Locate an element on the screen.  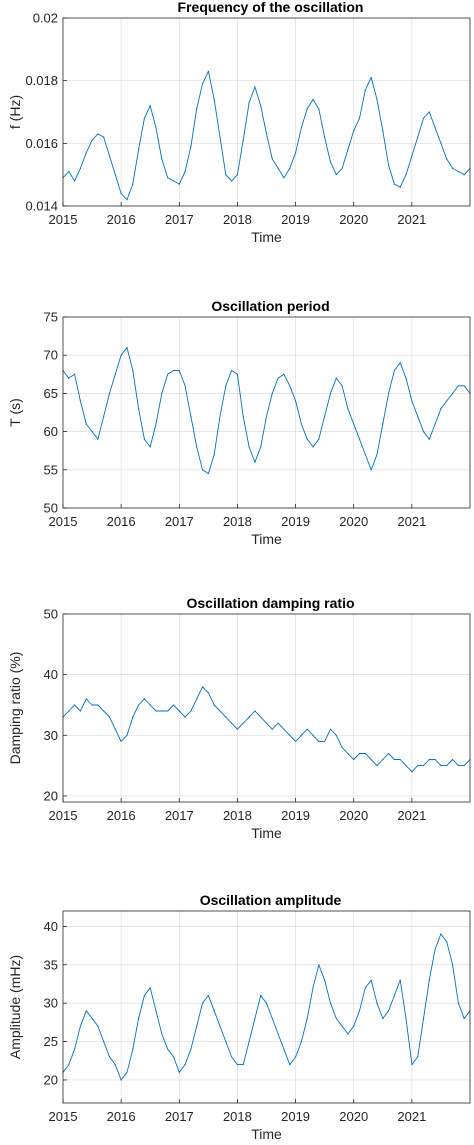
y-tick-label: 65 is located at coordinates (51, 393).